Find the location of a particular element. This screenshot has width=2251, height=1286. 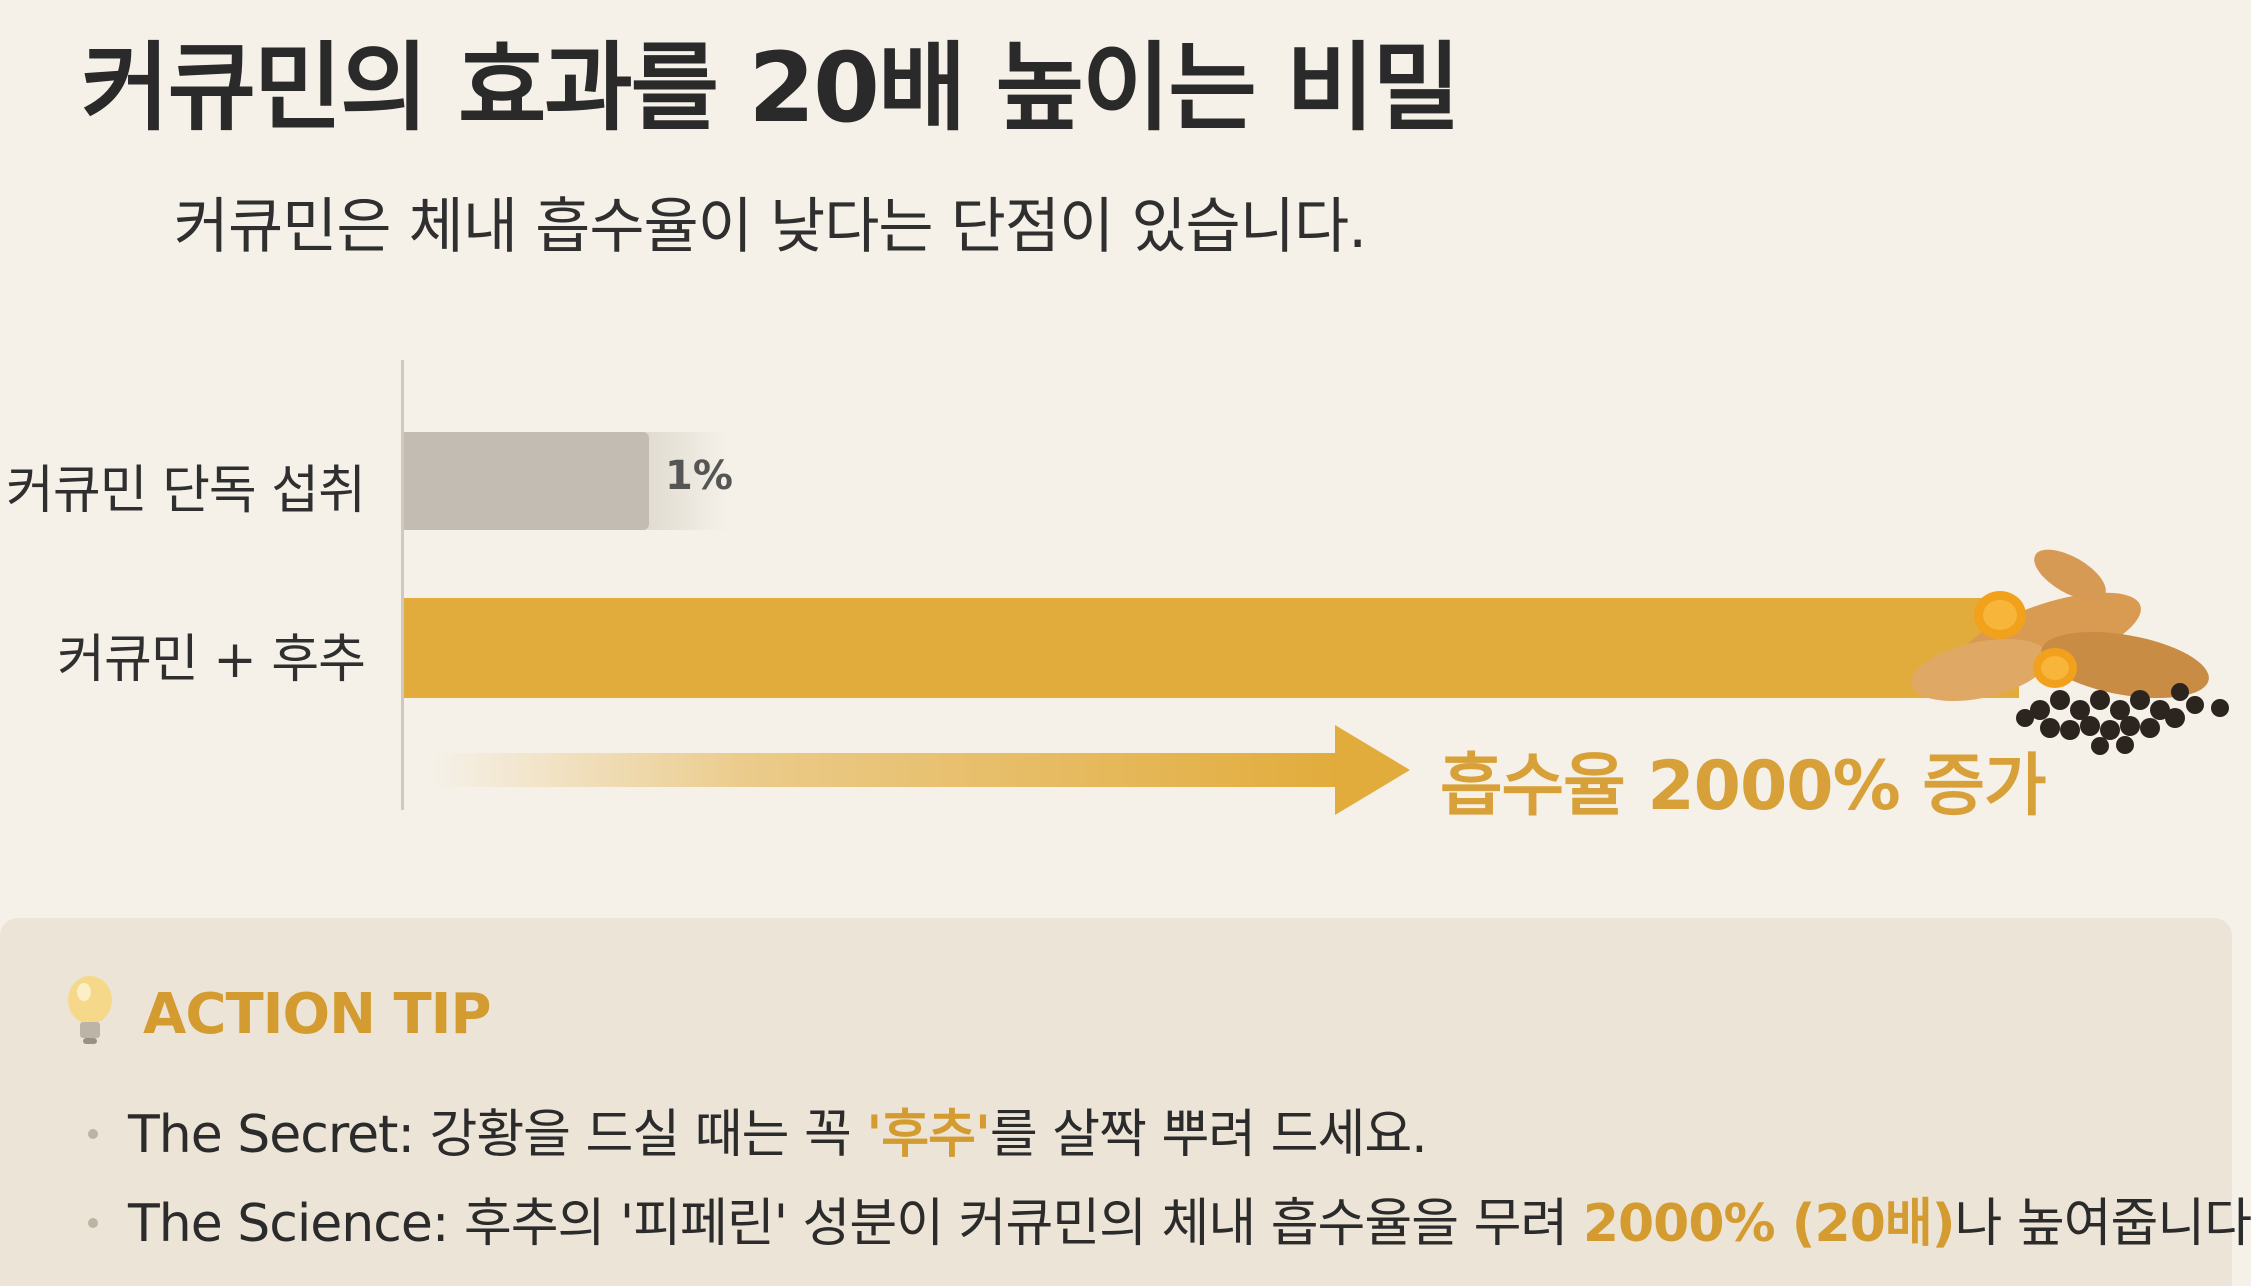

bar-curcumin-alone is located at coordinates (526, 481).